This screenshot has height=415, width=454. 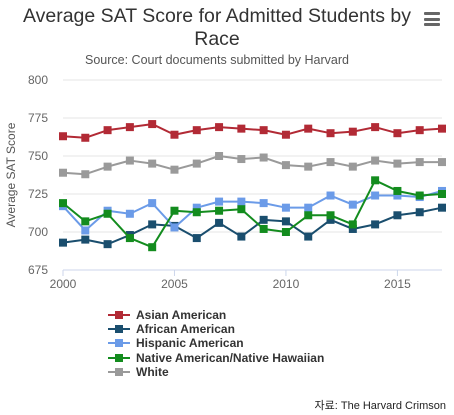 I want to click on legend-item: White, so click(x=138, y=372).